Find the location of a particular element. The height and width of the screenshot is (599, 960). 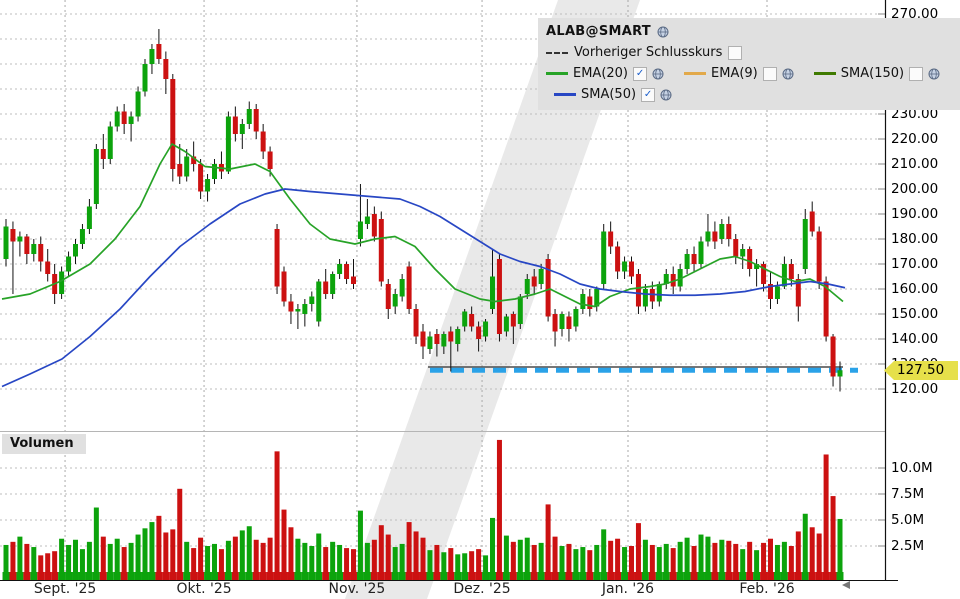

price-tick-label: 170.00 is located at coordinates (915, 264).